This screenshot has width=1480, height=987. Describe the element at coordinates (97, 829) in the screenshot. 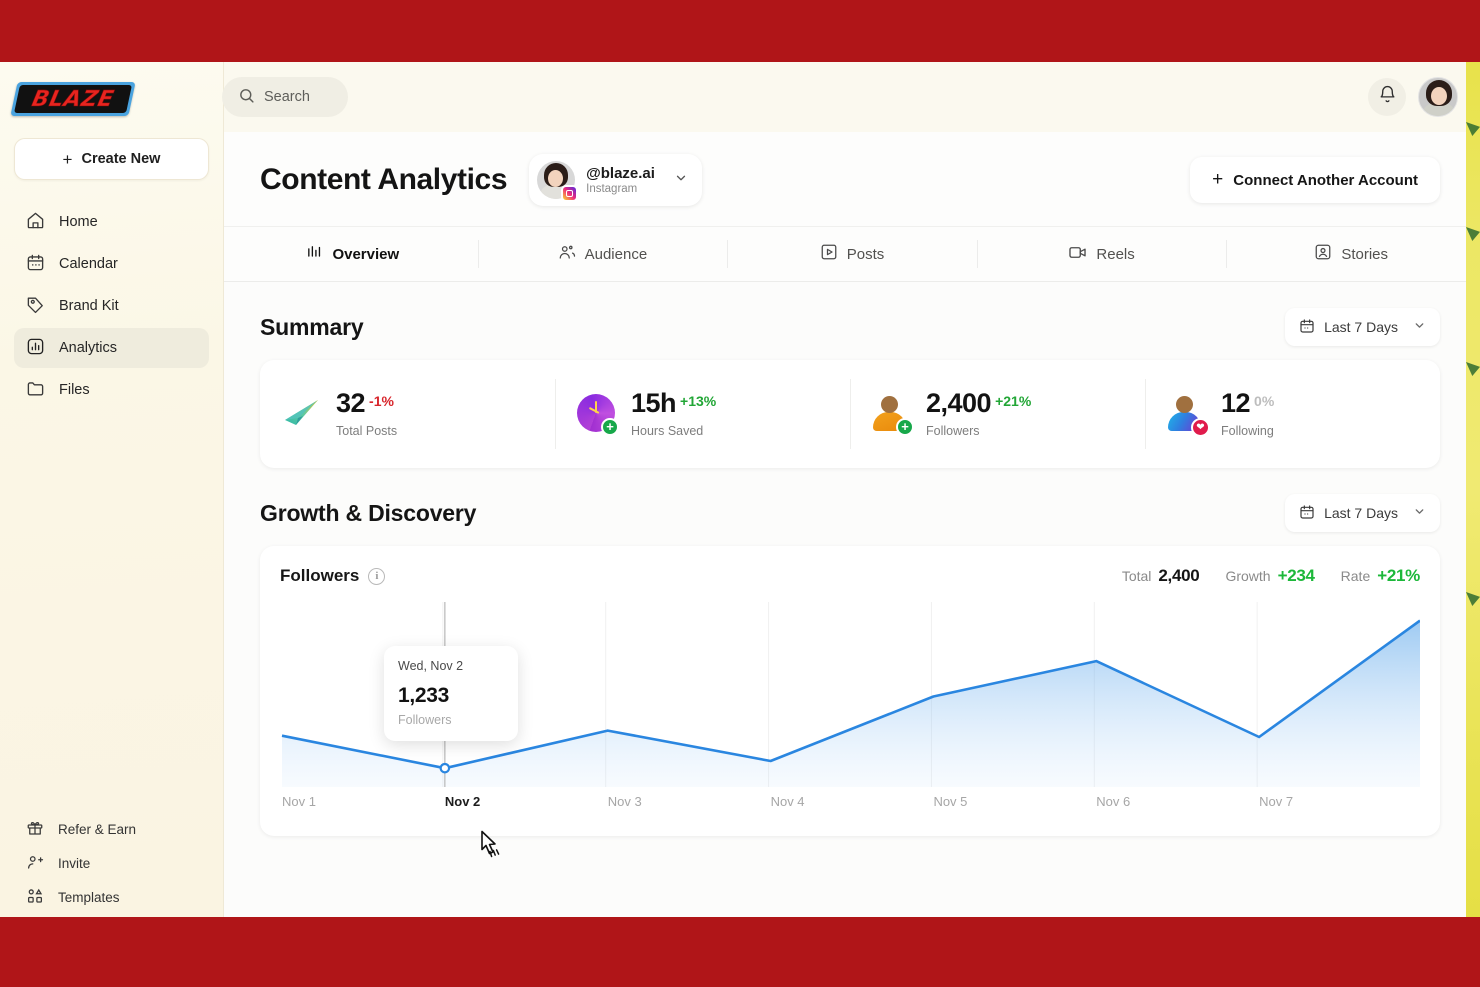

I see `sidebar-item-label: Refer & Earn` at that location.